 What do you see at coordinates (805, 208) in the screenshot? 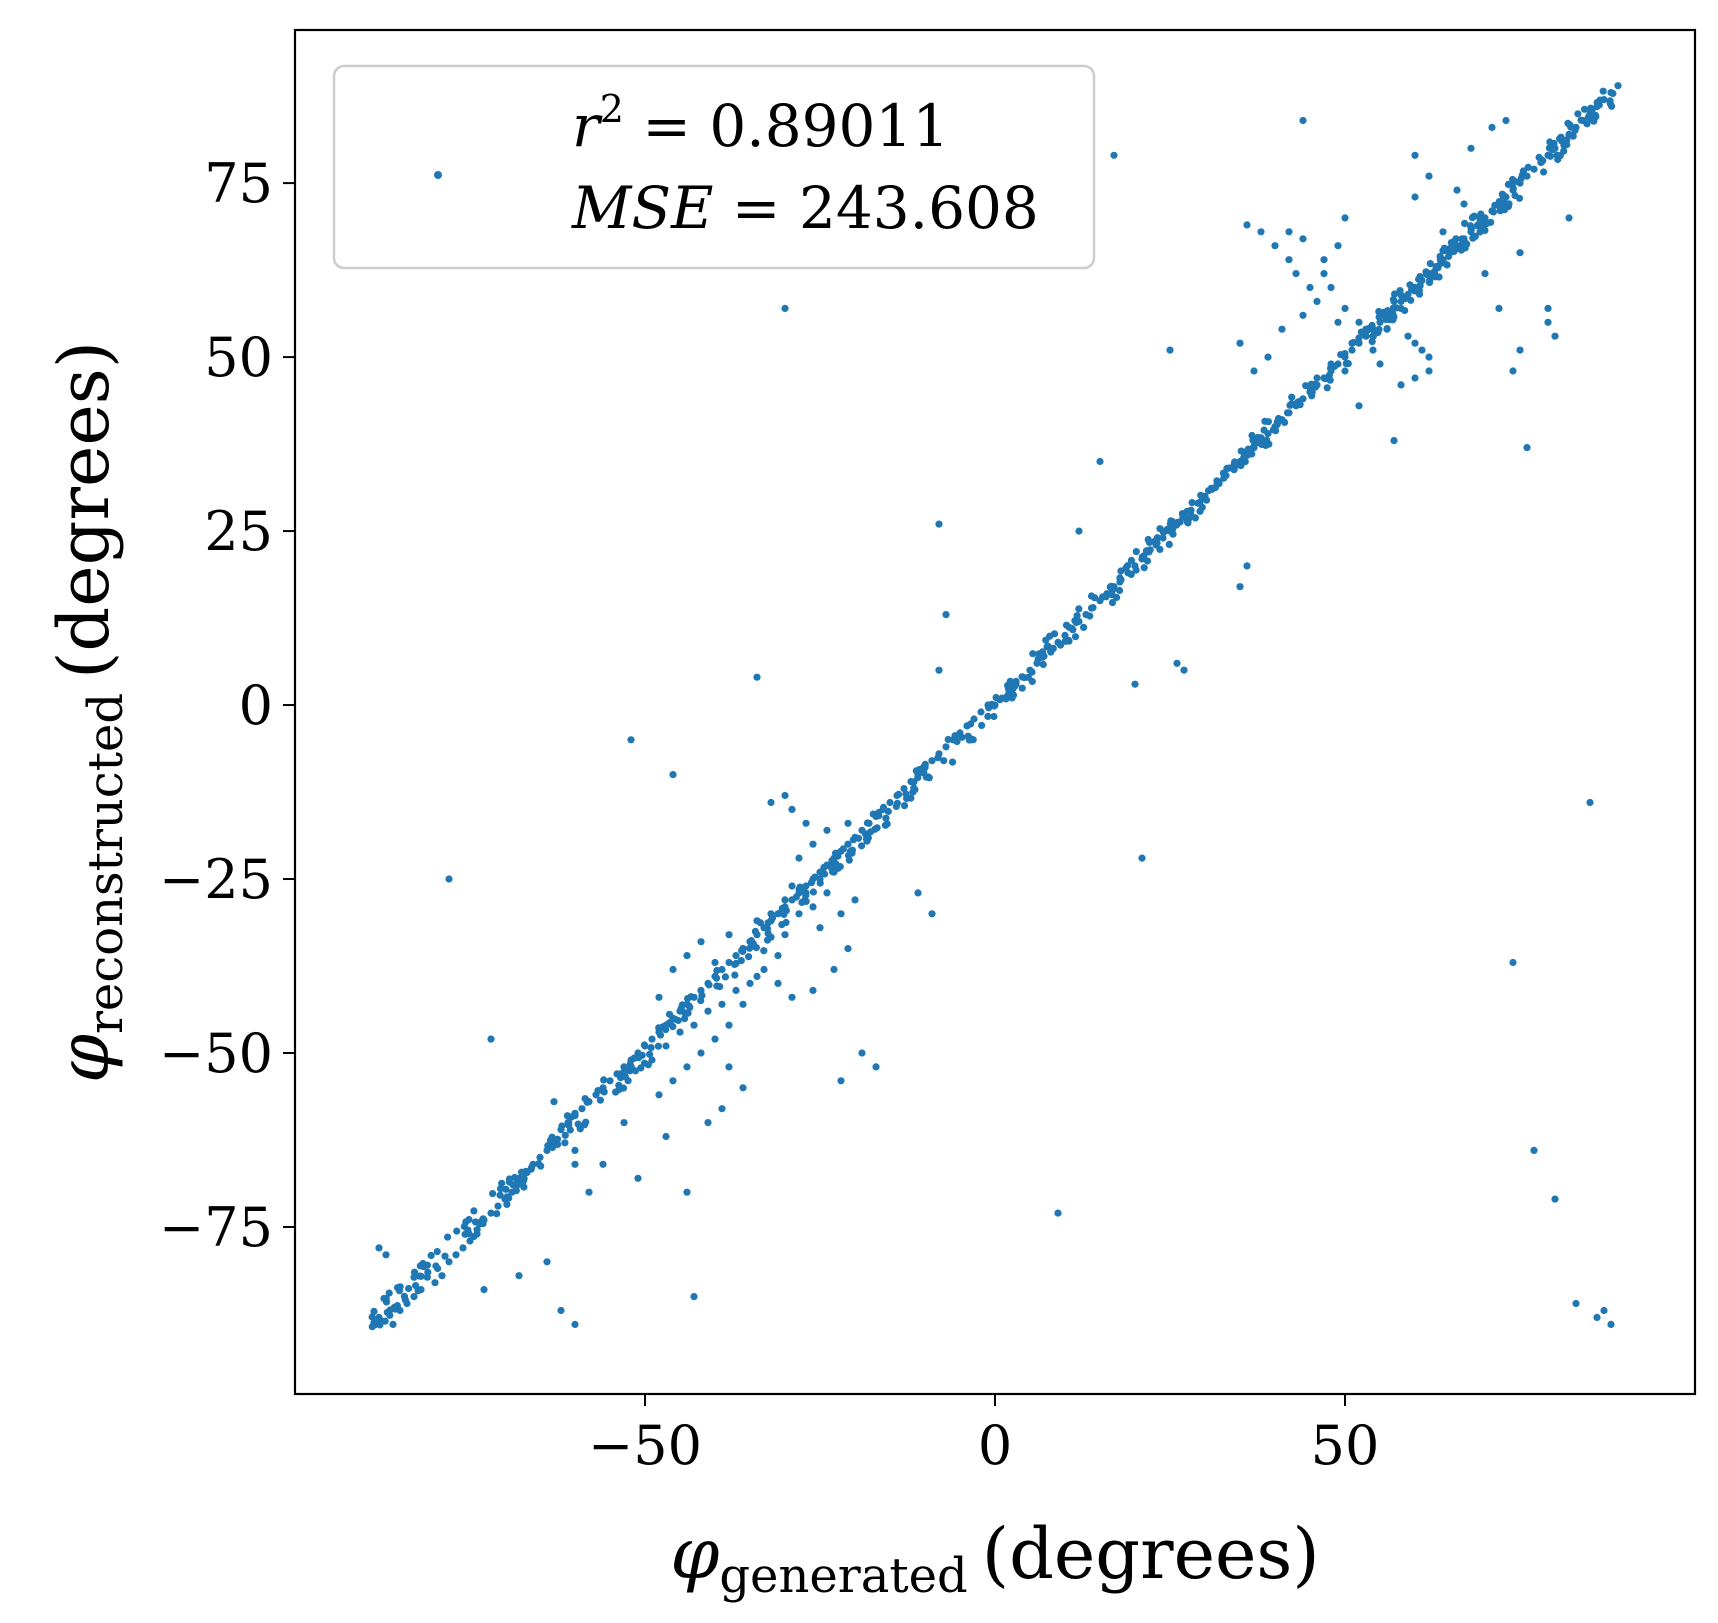
I see `legend-line-2: MSE = 243.608` at bounding box center [805, 208].